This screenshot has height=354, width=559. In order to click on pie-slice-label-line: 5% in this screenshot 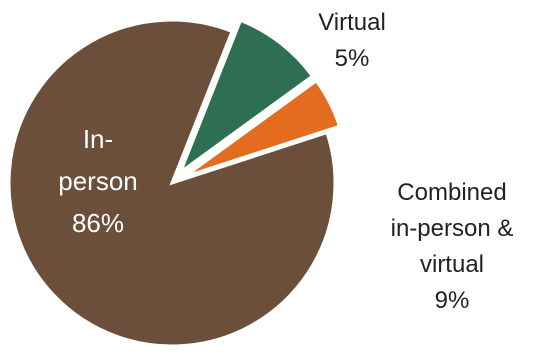, I will do `click(352, 58)`.